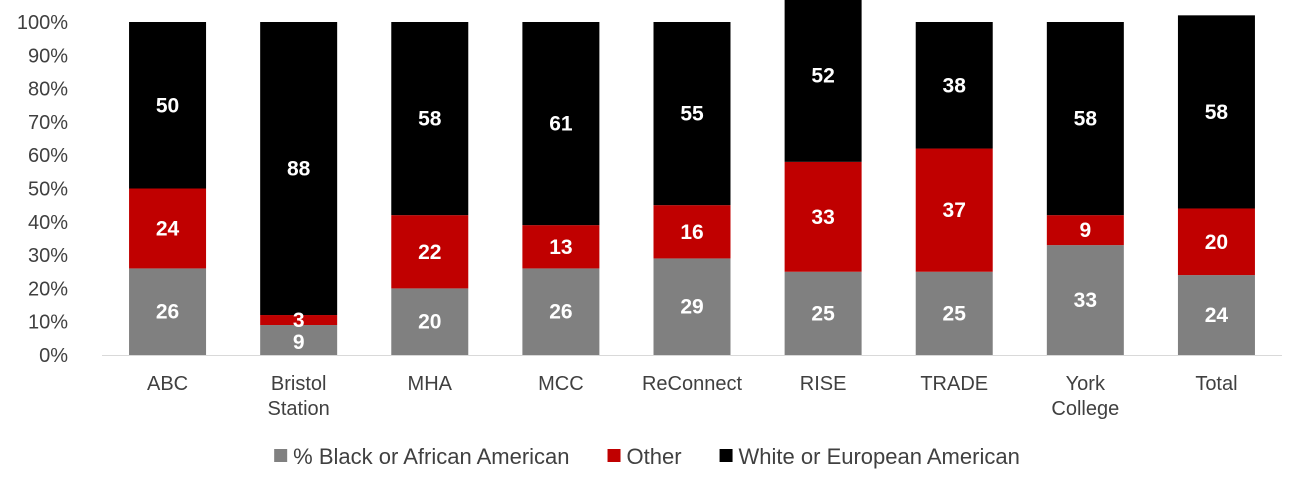 This screenshot has height=477, width=1294. What do you see at coordinates (48, 289) in the screenshot?
I see `y-tick-label: 20%` at bounding box center [48, 289].